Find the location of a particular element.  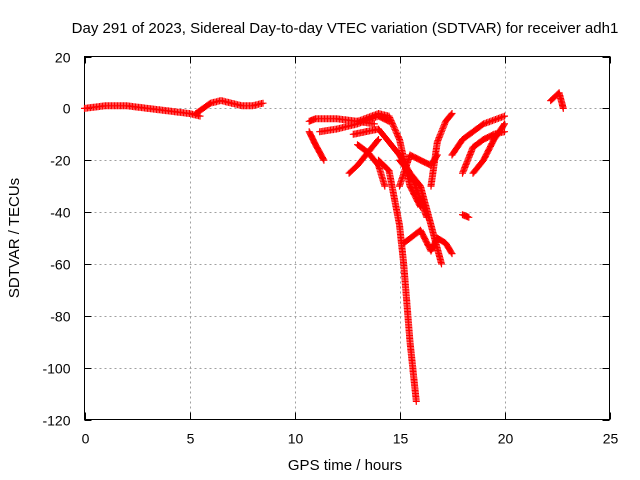

x-tick-label: 15 is located at coordinates (401, 439).